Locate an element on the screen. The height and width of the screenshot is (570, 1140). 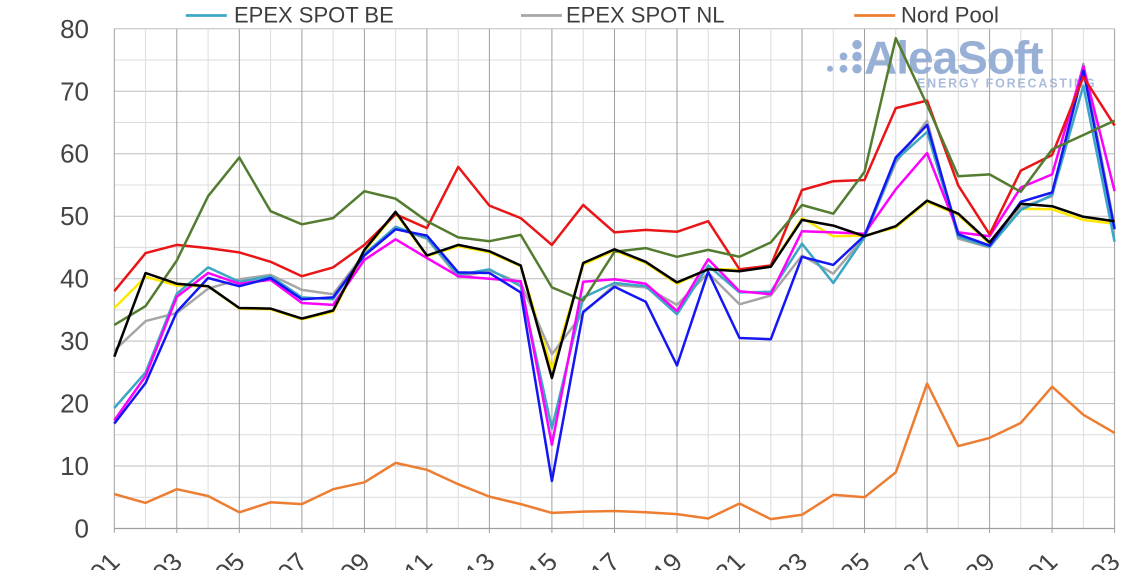
svg-text: 70 is located at coordinates (74, 91).